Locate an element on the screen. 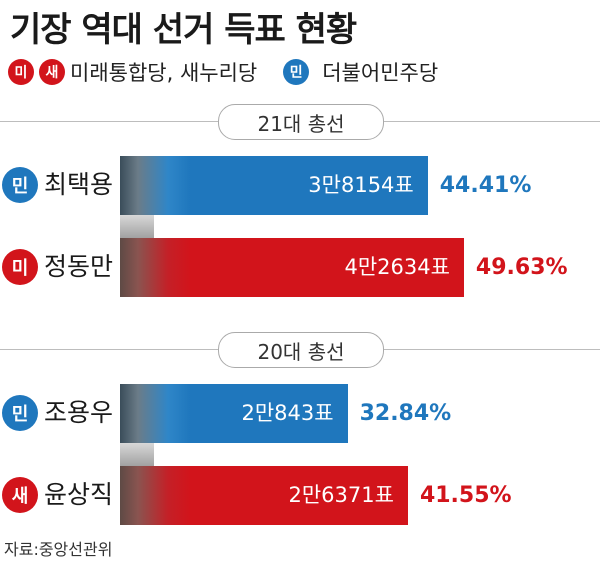 The image size is (600, 562). vote-bar: 2만843표 is located at coordinates (234, 413).